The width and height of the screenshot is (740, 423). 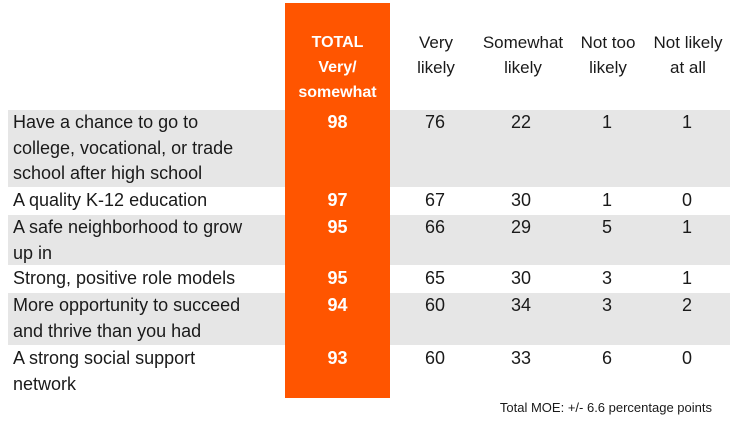 I want to click on cell-somewhat-likely: 22, so click(x=521, y=122).